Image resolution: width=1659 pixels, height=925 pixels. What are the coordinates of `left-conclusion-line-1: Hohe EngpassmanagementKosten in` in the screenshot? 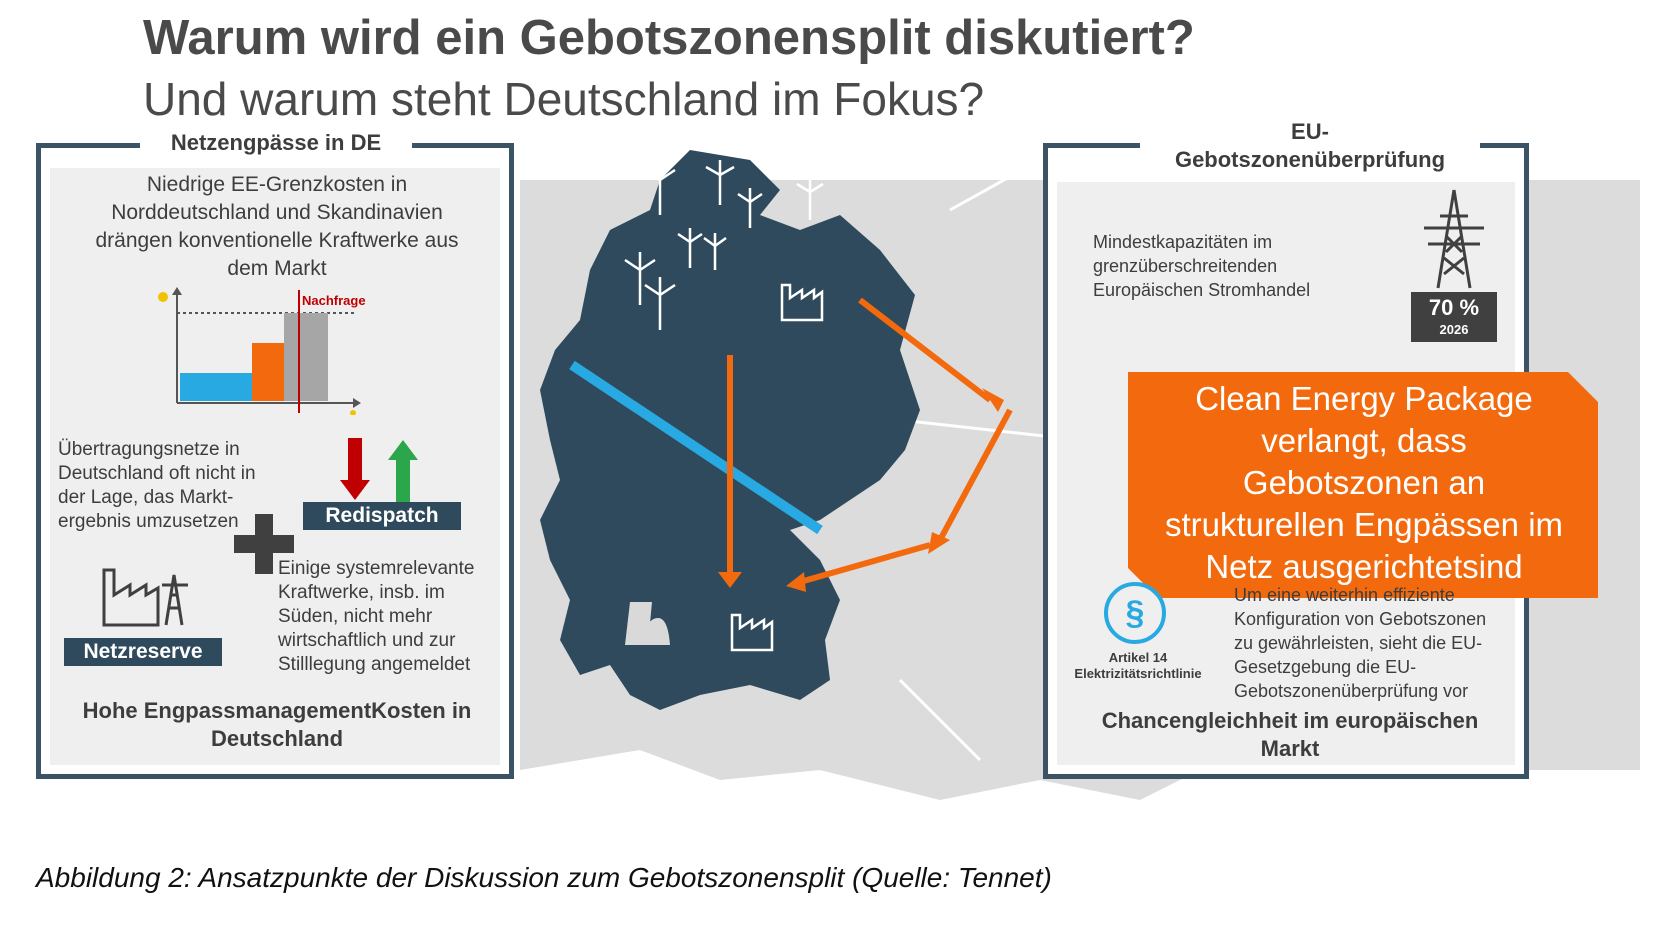 It's located at (277, 710).